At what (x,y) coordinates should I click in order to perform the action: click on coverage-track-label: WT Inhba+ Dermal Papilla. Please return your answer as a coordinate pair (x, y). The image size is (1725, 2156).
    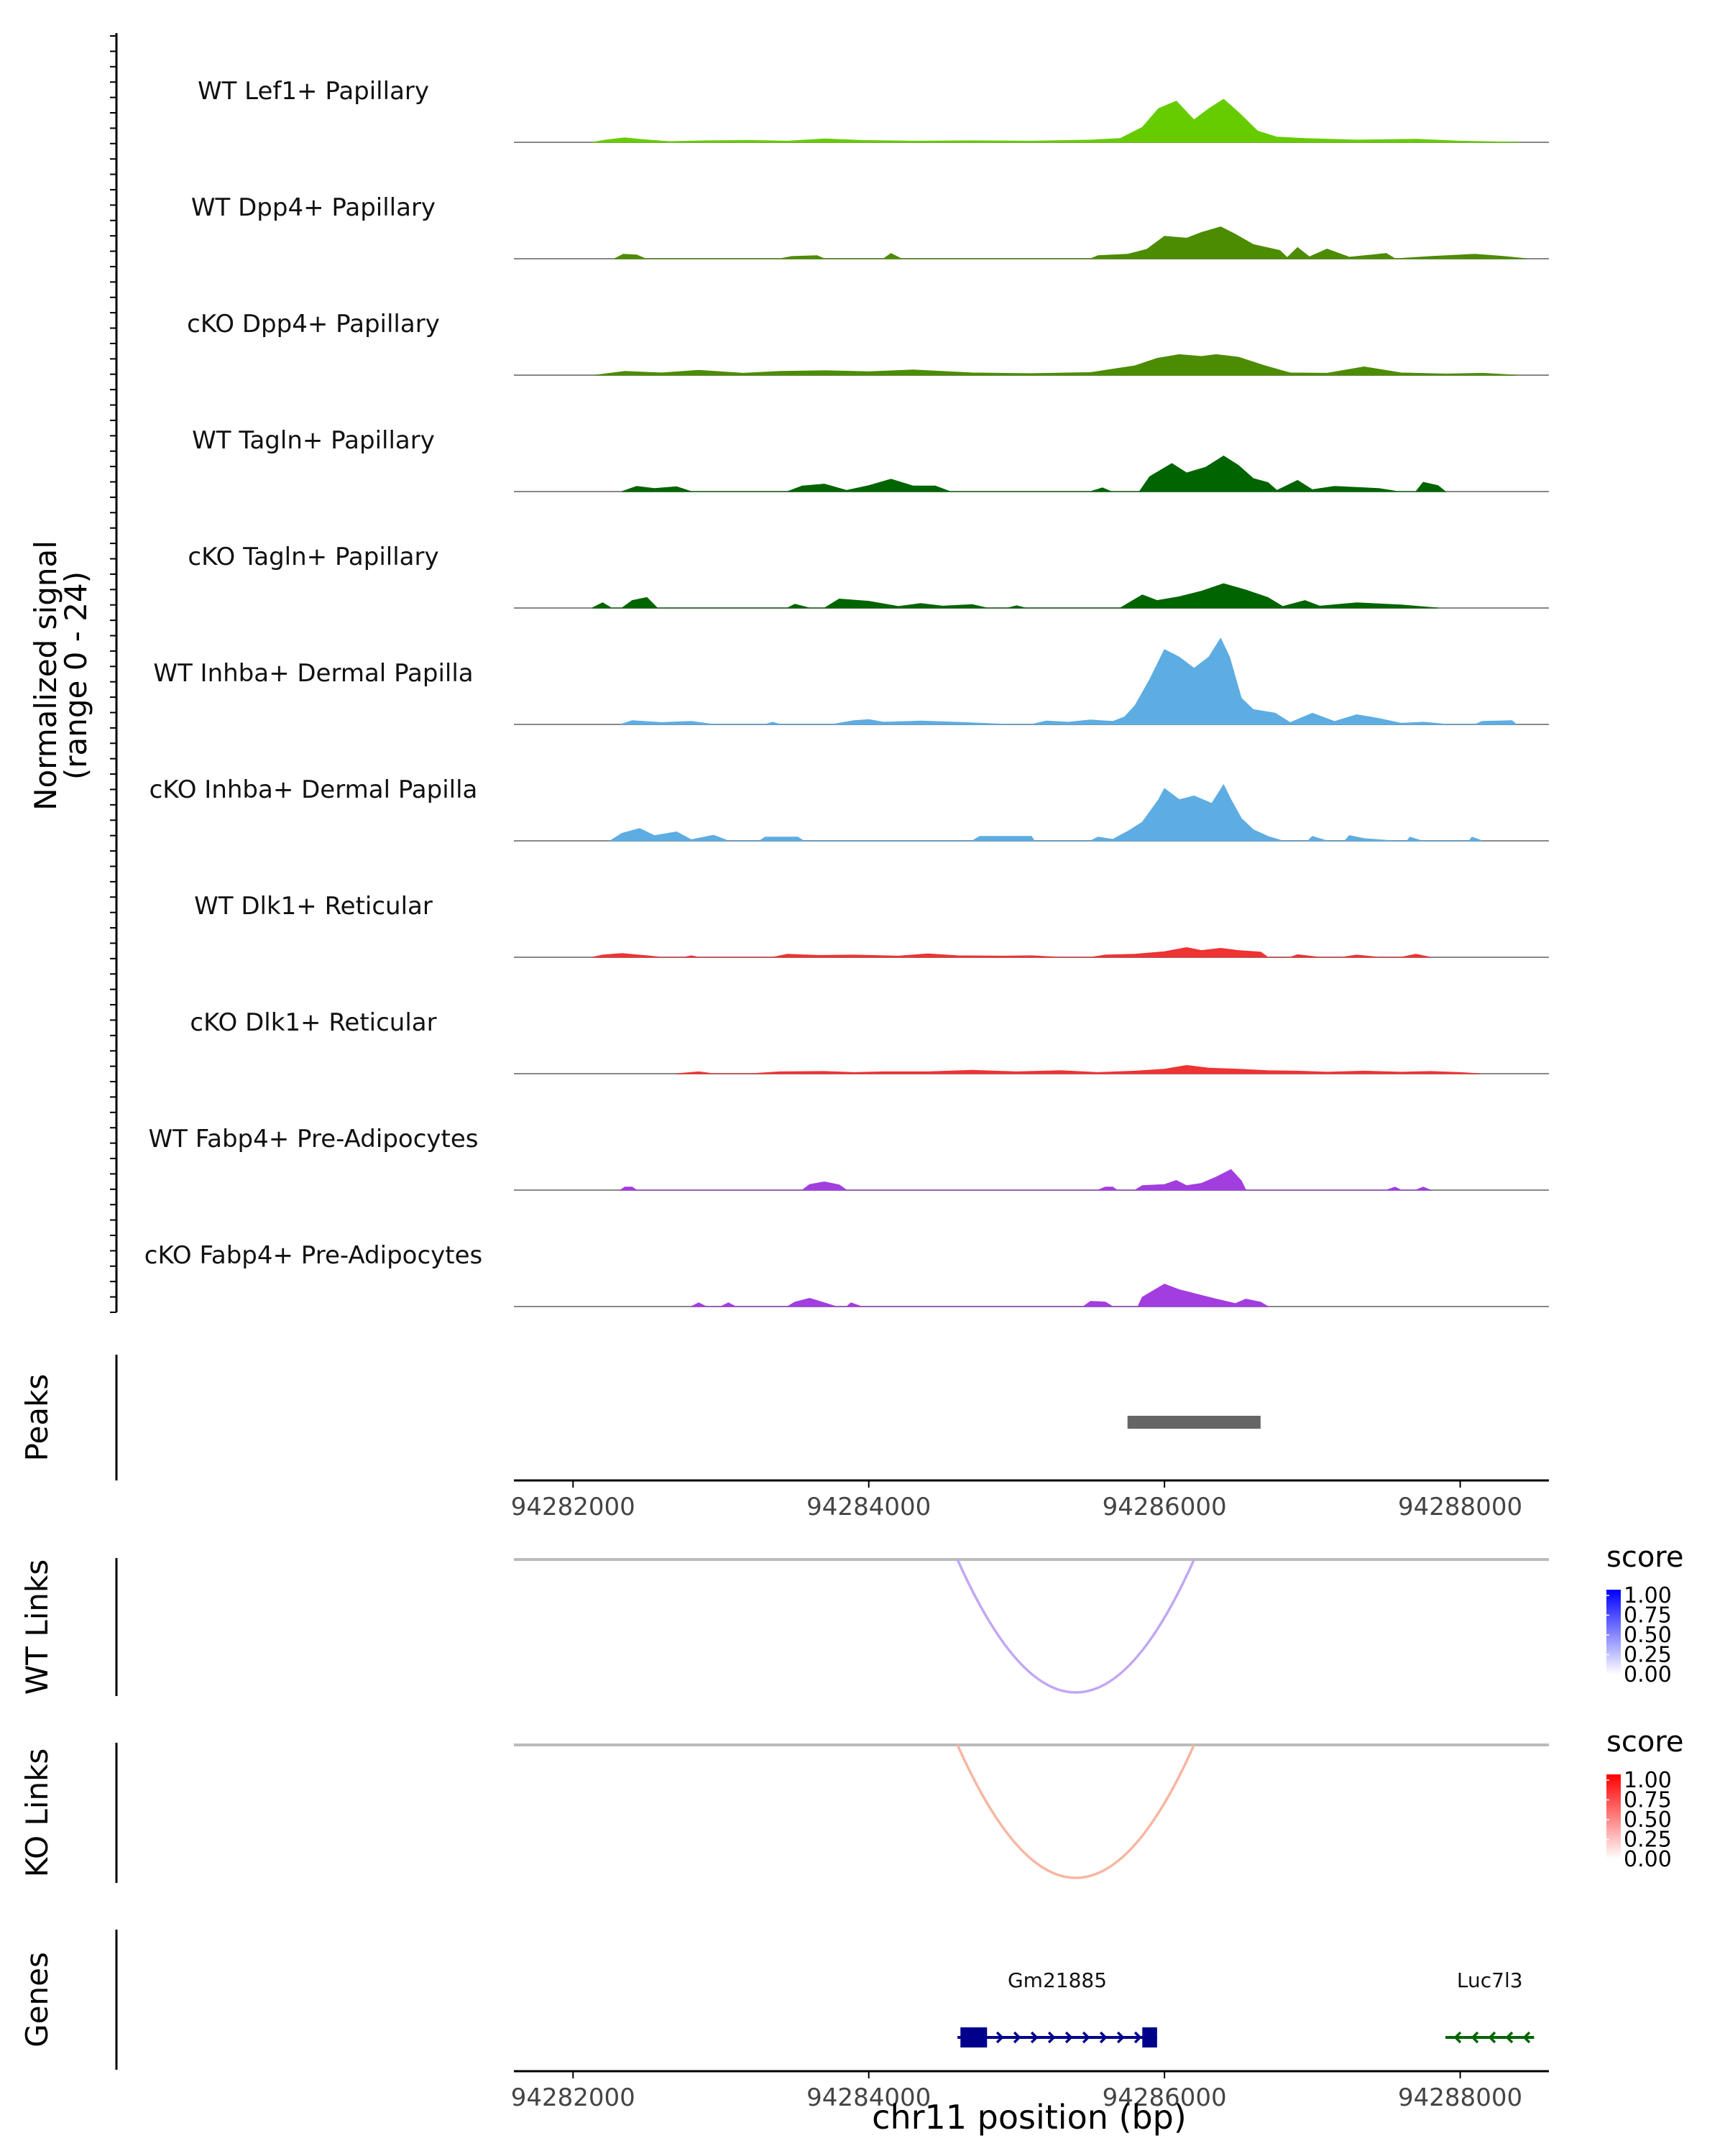
    Looking at the image, I should click on (313, 673).